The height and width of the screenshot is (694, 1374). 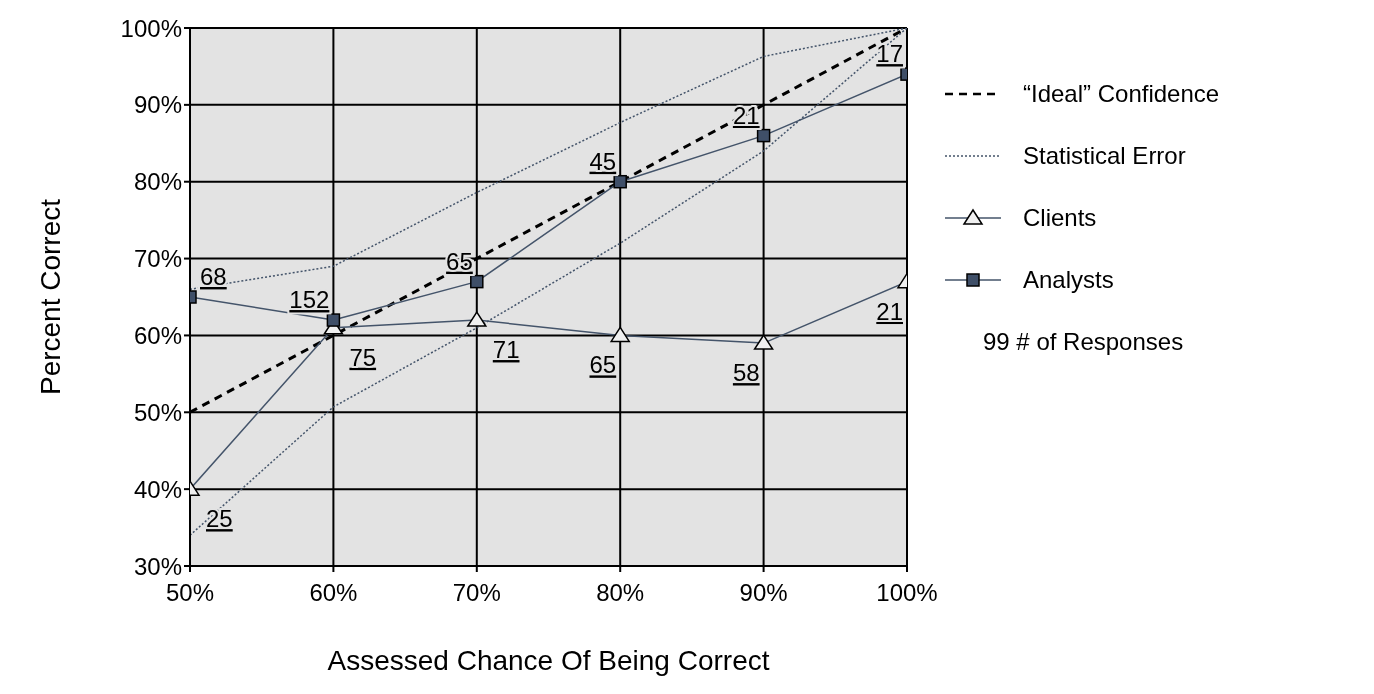 What do you see at coordinates (548, 660) in the screenshot?
I see `x-axis-title: Assessed Chance Of Being Correct` at bounding box center [548, 660].